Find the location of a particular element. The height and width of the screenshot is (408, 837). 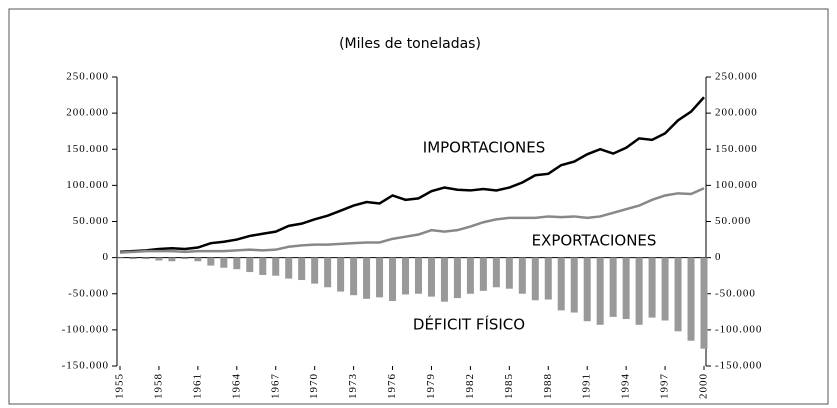

y2-tick-label: -100.000 is located at coordinates (738, 329).